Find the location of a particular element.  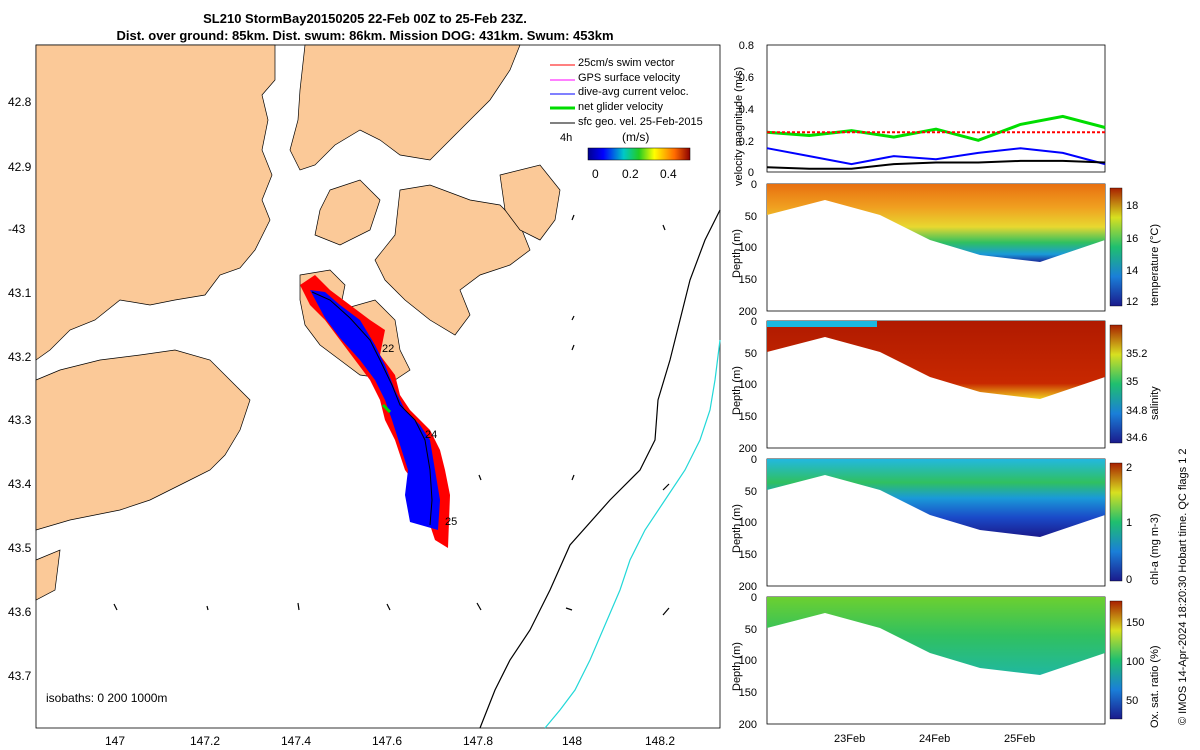

temperature-panel: 18 16 14 12 temperature (°C) is located at coordinates (963, 247).